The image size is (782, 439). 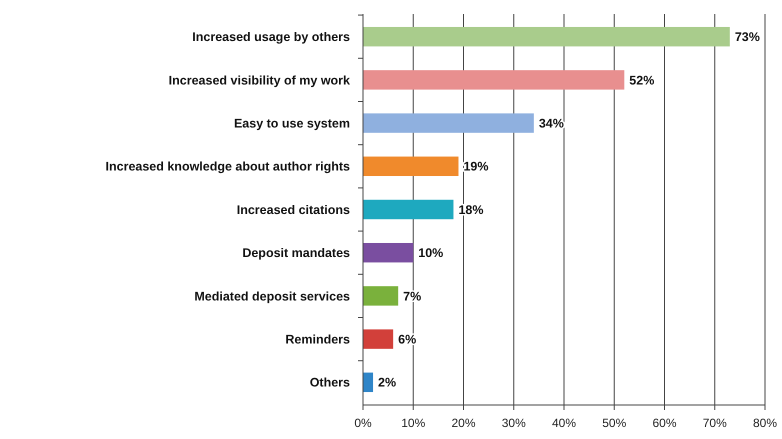 What do you see at coordinates (765, 423) in the screenshot?
I see `x-tick-label: 80%` at bounding box center [765, 423].